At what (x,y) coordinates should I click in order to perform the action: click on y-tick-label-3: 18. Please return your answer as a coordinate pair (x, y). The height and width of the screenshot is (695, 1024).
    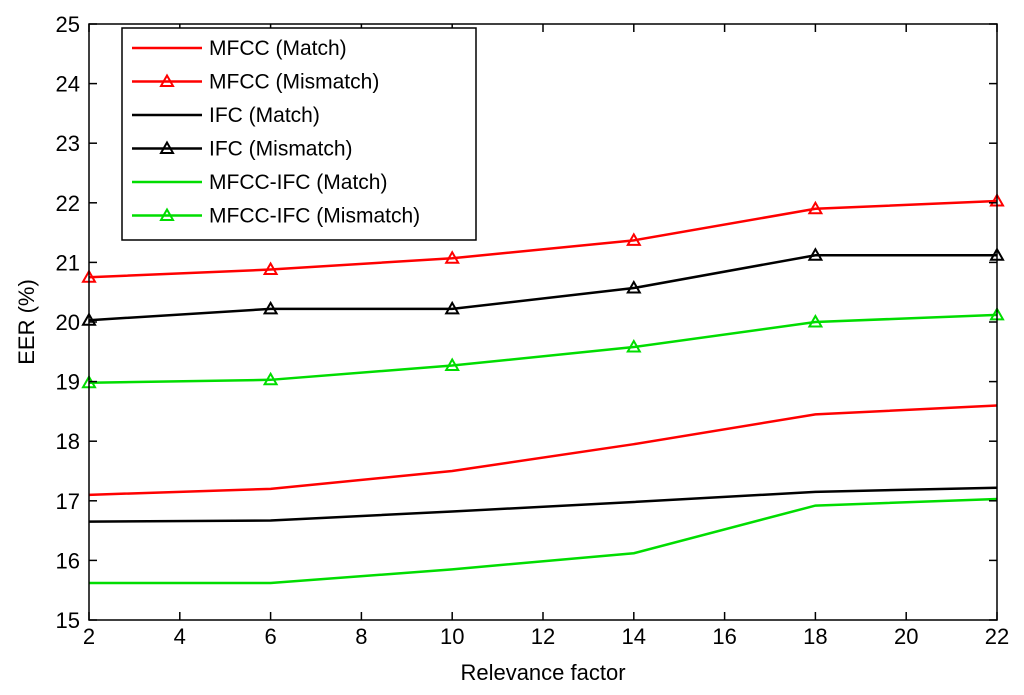
    Looking at the image, I should click on (68, 441).